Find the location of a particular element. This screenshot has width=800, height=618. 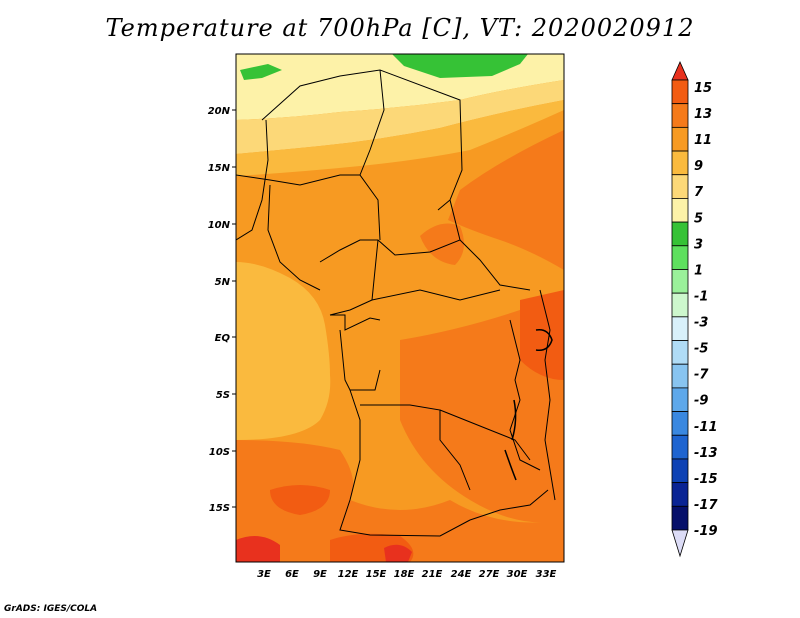

colorbar-label: -19 is located at coordinates (706, 531).